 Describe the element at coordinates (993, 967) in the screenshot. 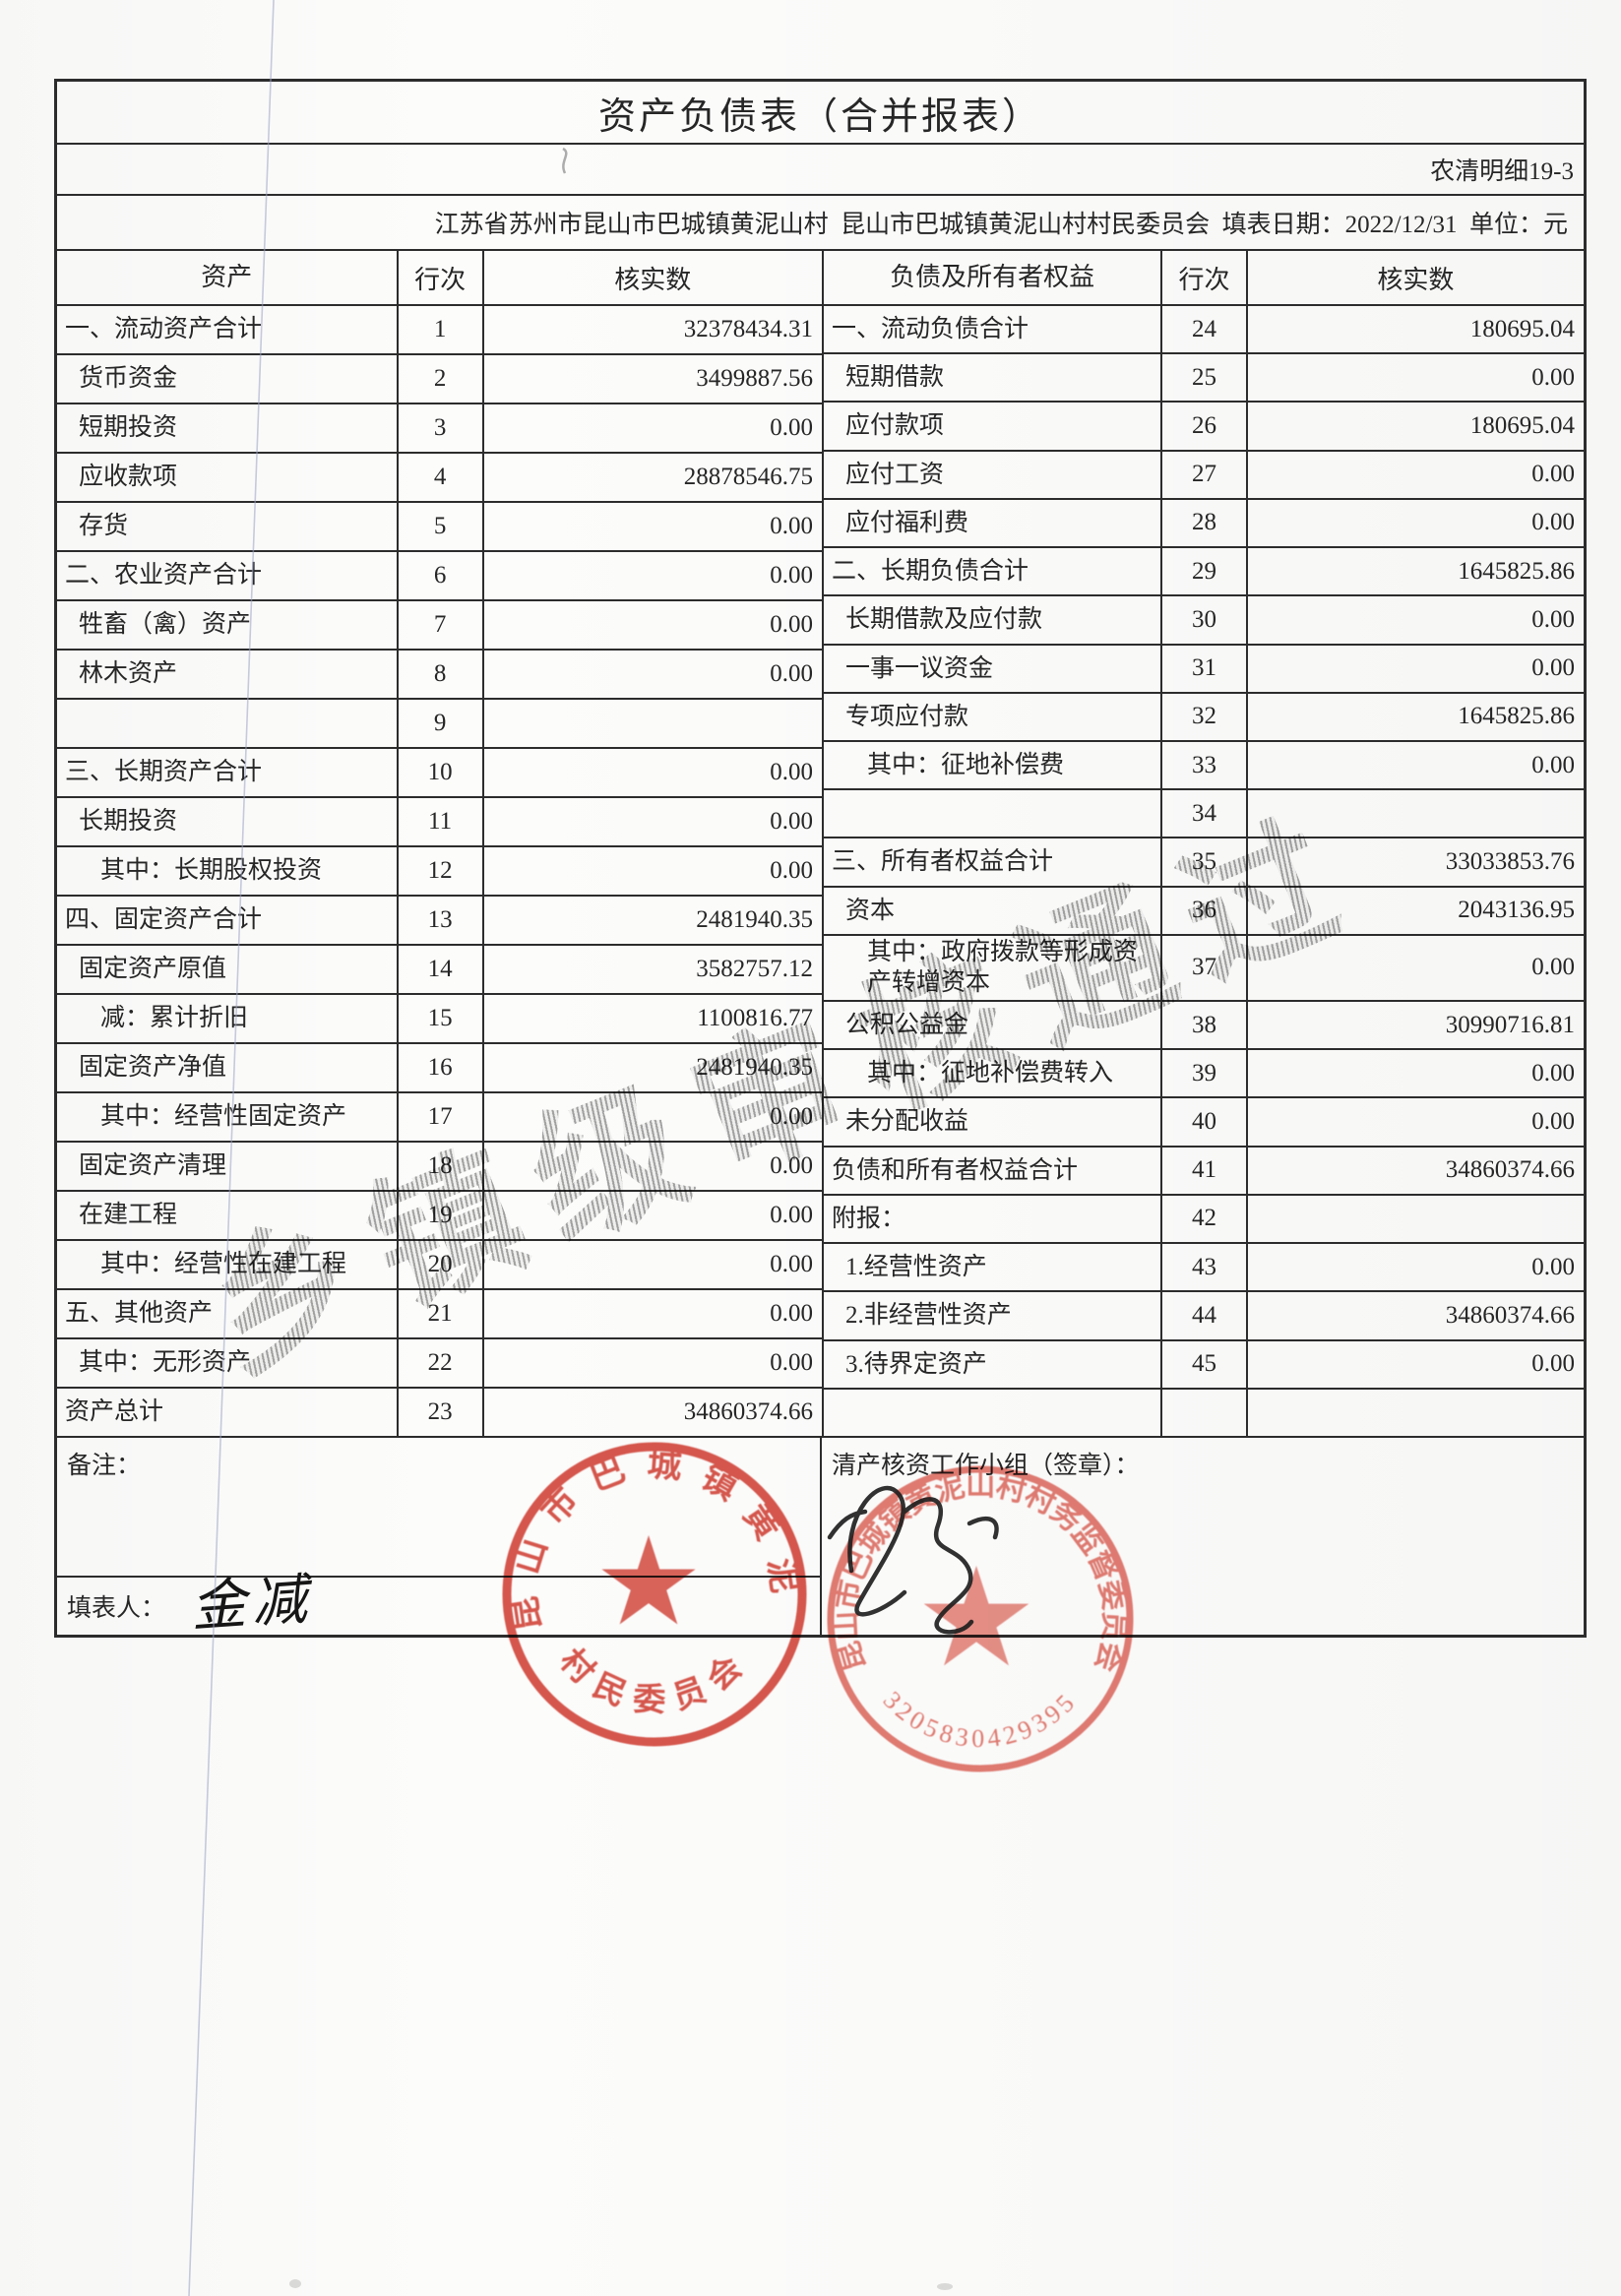

I see `row-label: 其中：政府拨款等形成资产转增资本` at that location.